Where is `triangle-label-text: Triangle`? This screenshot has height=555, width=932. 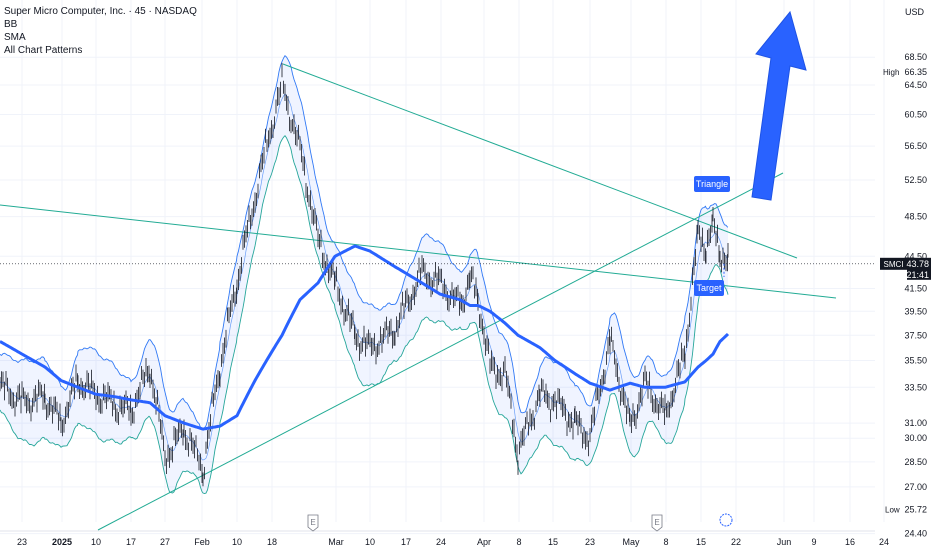 triangle-label-text: Triangle is located at coordinates (712, 184).